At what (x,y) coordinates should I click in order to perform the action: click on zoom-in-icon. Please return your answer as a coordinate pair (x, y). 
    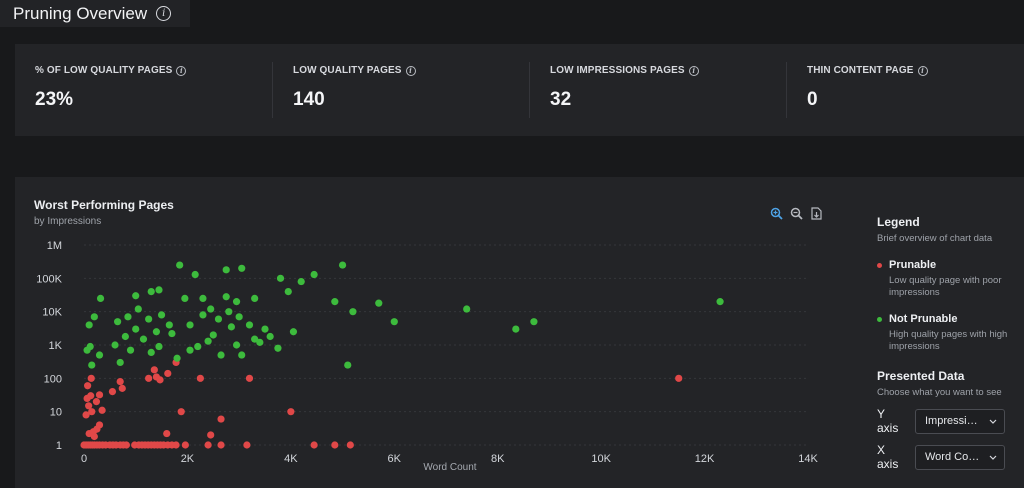
    Looking at the image, I should click on (776, 213).